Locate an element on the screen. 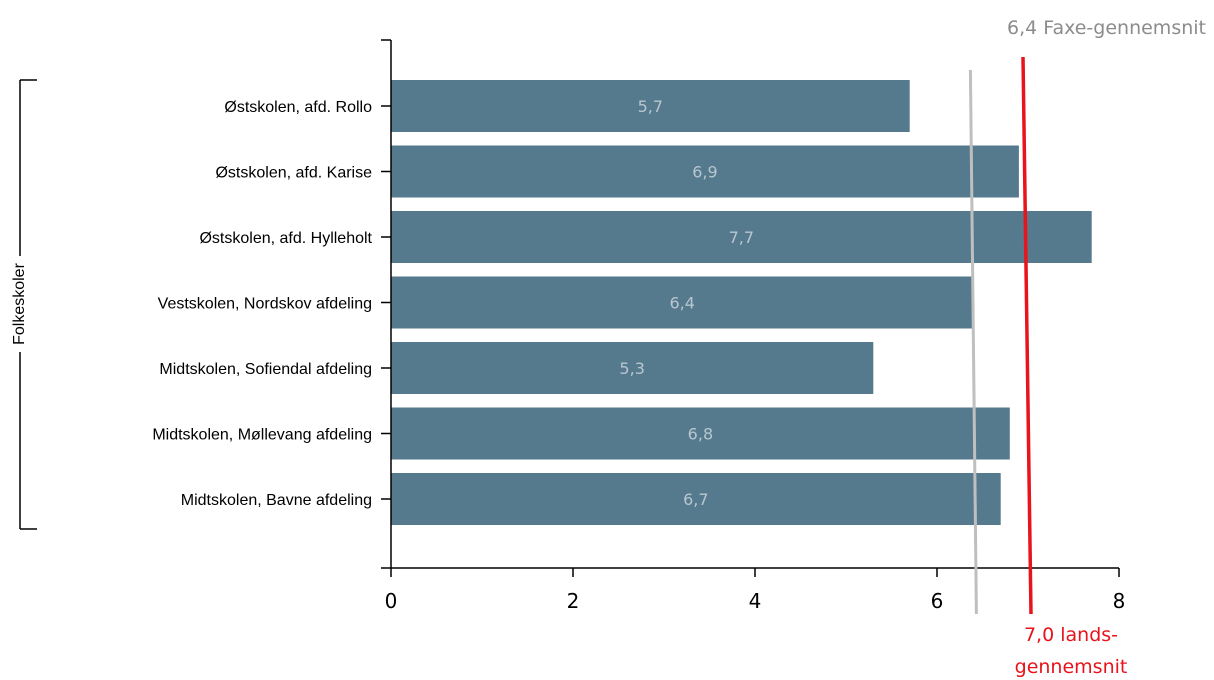 Image resolution: width=1214 pixels, height=680 pixels. bar-value-label: 6,7 is located at coordinates (695, 499).